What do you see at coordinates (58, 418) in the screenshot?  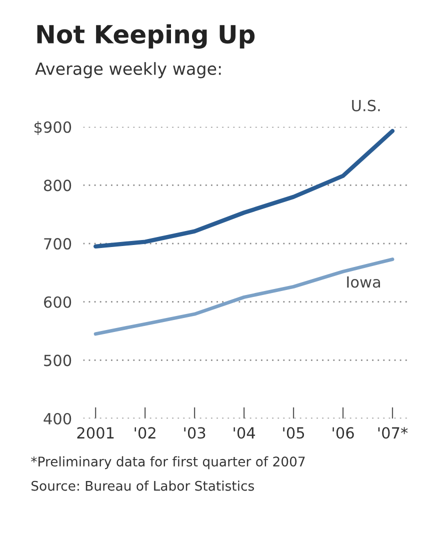 I see `y-tick-label: 400` at bounding box center [58, 418].